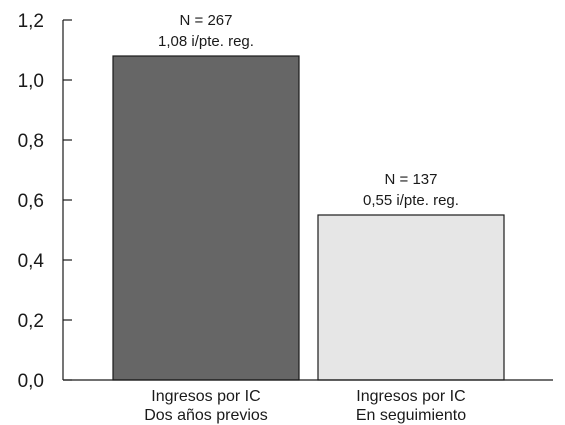  What do you see at coordinates (205, 396) in the screenshot?
I see `x-category-label-1-line-1: Ingresos por IC` at bounding box center [205, 396].